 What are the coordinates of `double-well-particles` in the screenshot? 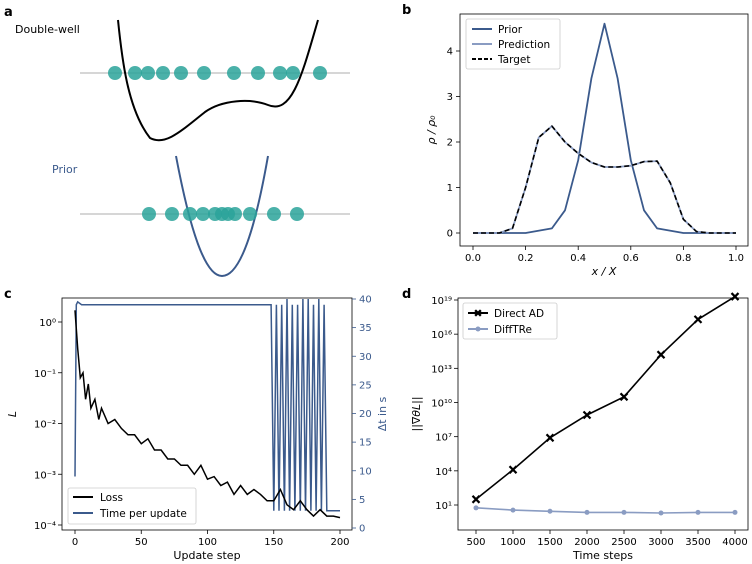 It's located at (217, 73).